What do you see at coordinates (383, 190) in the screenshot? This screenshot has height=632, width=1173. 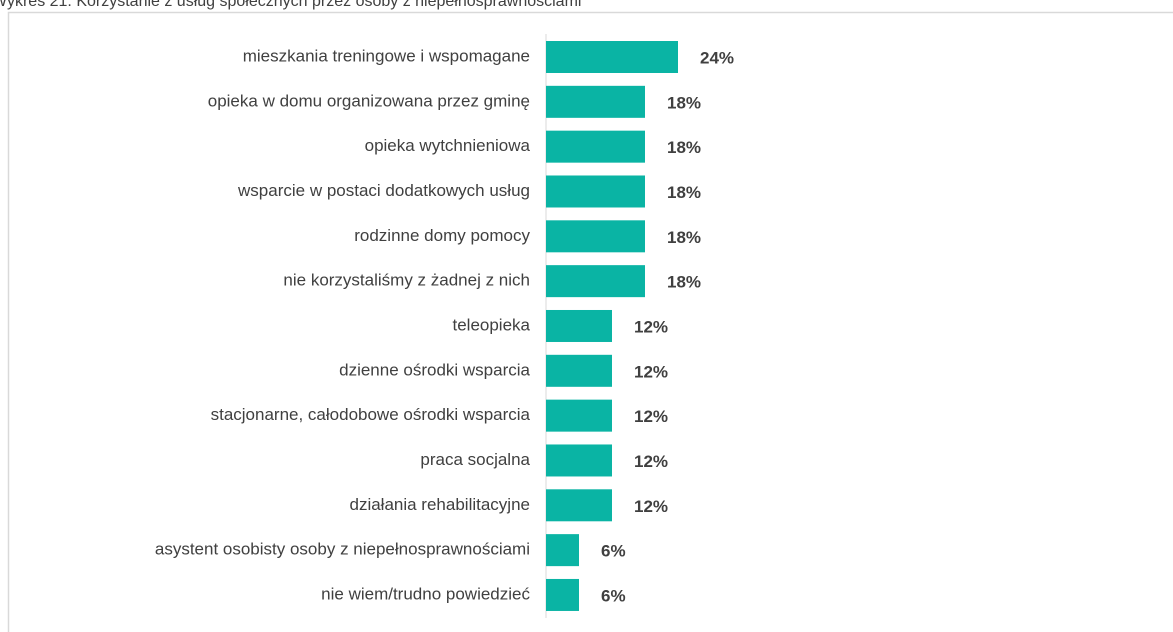 I see `category-label: wsparcie w postaci dodatkowych usług` at bounding box center [383, 190].